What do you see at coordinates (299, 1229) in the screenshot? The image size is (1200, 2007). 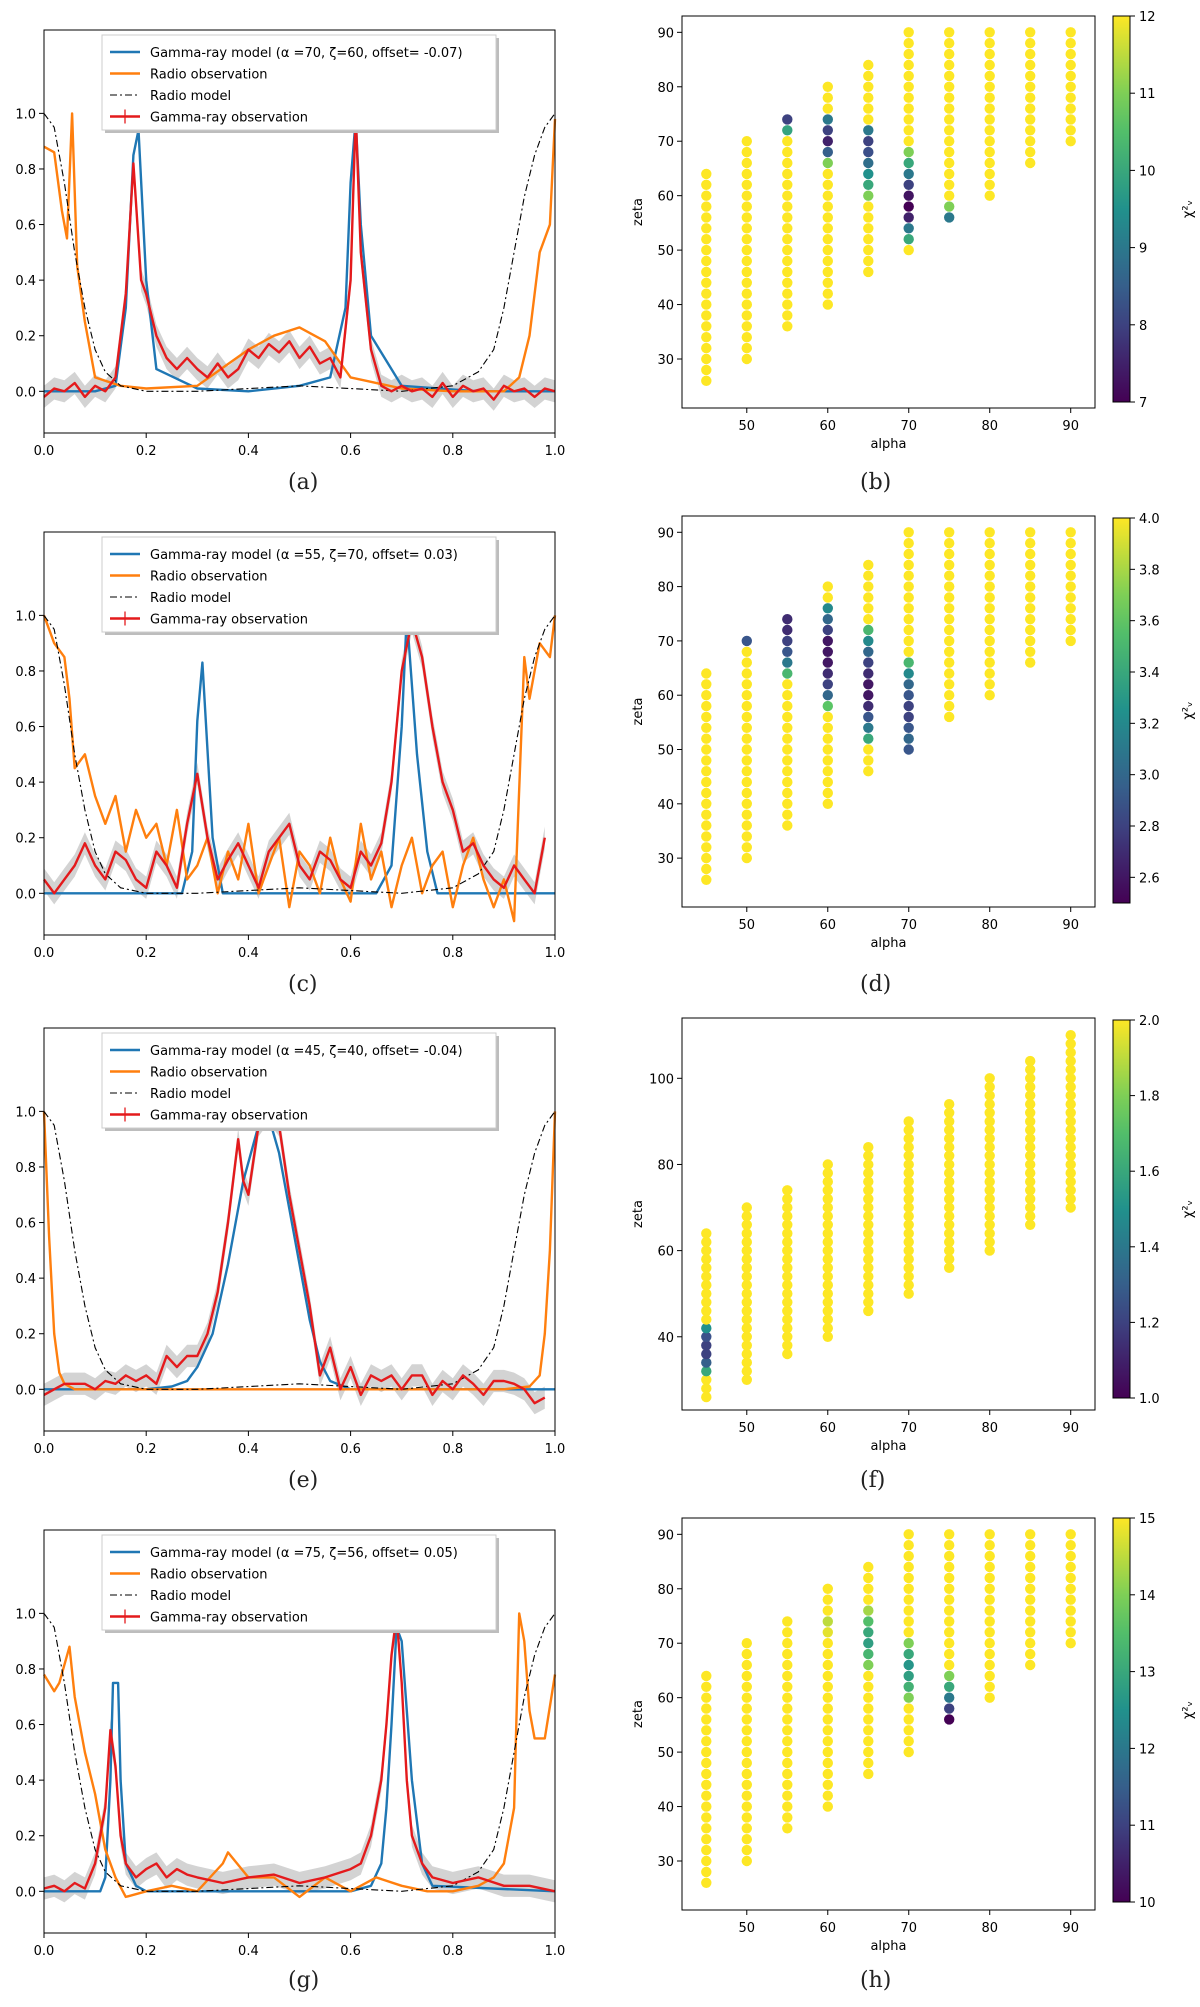 I see `axes-frame` at bounding box center [299, 1229].